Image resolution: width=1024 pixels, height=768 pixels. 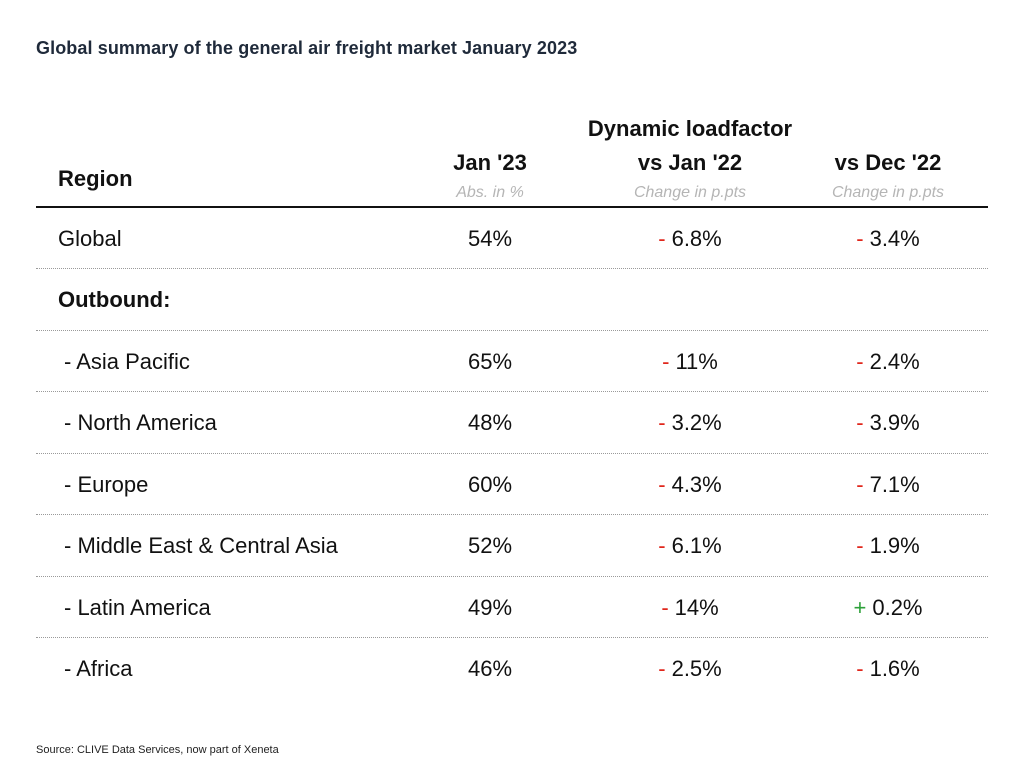 I want to click on group-header: Dynamic loadfactor, so click(x=690, y=128).